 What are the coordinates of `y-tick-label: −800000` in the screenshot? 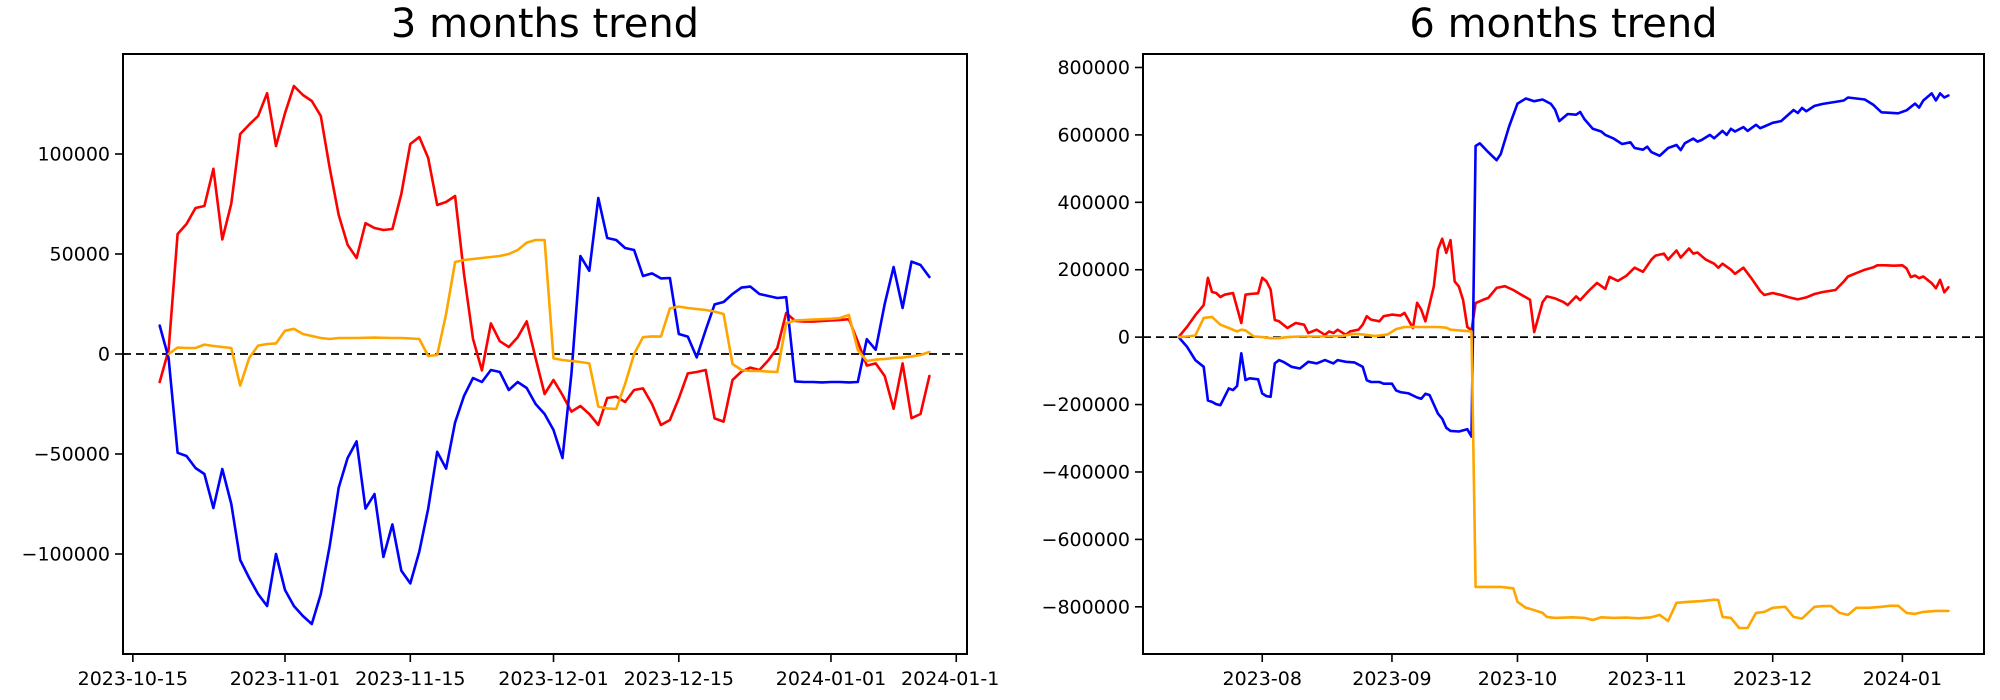 It's located at (1086, 607).